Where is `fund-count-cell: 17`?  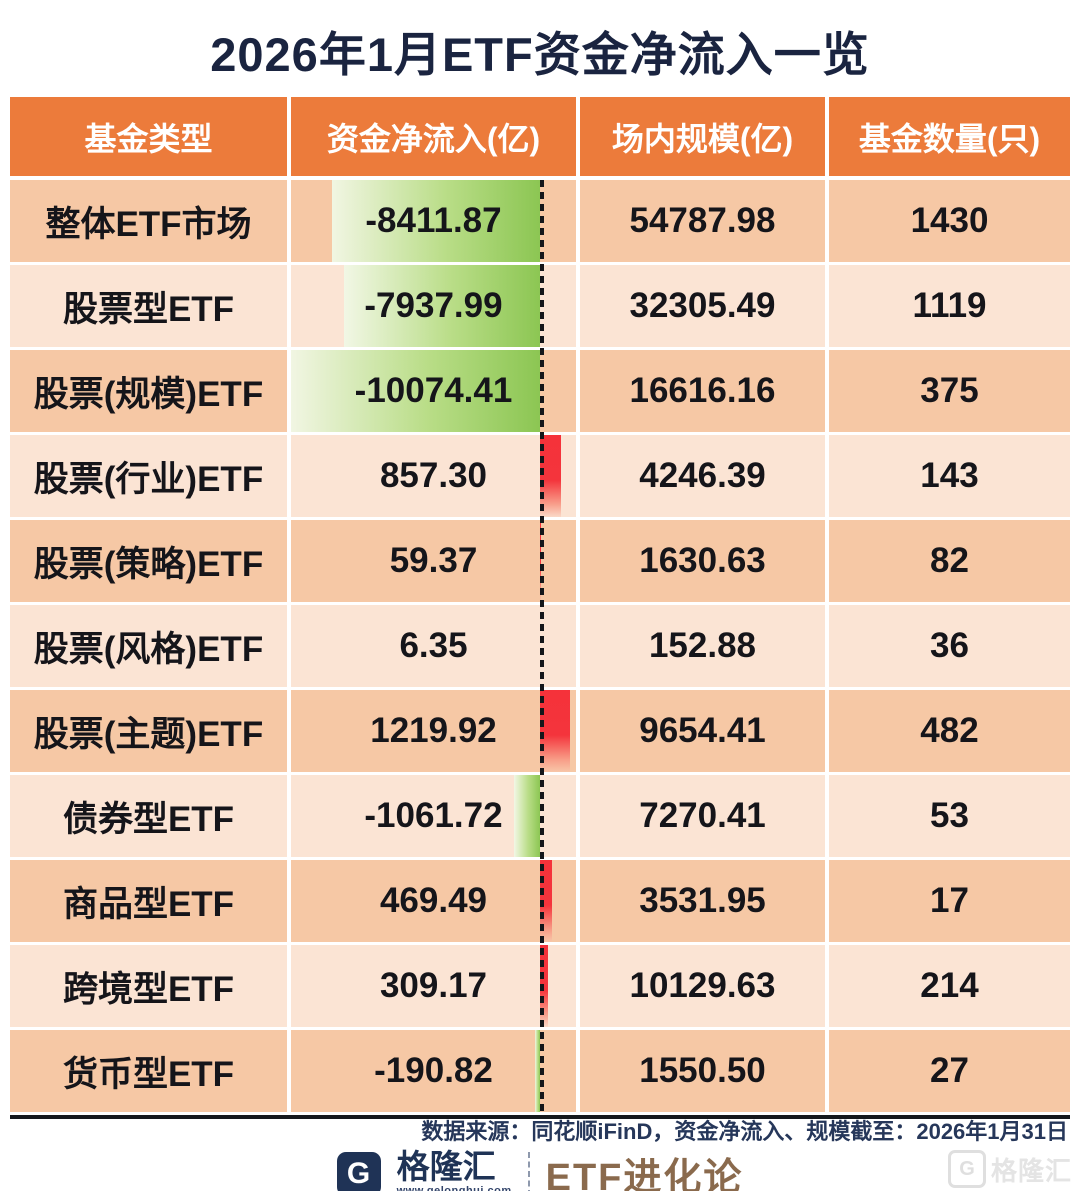
fund-count-cell: 17 is located at coordinates (949, 901).